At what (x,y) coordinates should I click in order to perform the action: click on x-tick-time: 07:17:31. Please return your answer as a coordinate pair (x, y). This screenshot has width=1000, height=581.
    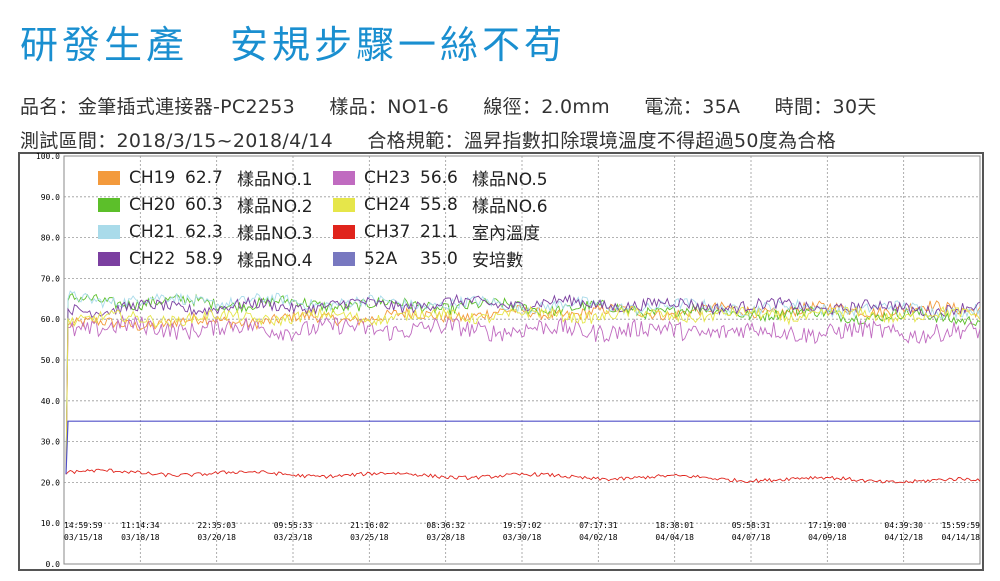
    Looking at the image, I should click on (598, 525).